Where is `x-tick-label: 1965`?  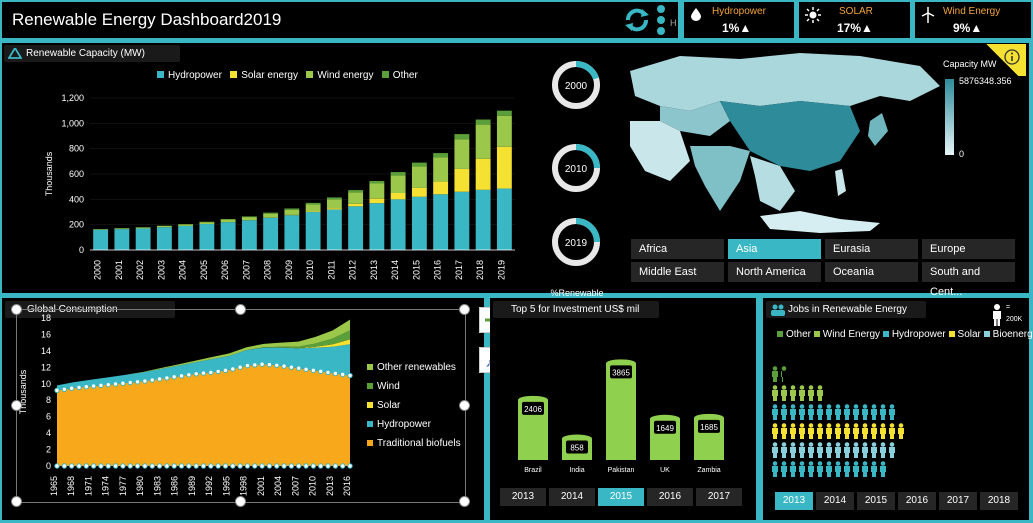 x-tick-label: 1965 is located at coordinates (54, 486).